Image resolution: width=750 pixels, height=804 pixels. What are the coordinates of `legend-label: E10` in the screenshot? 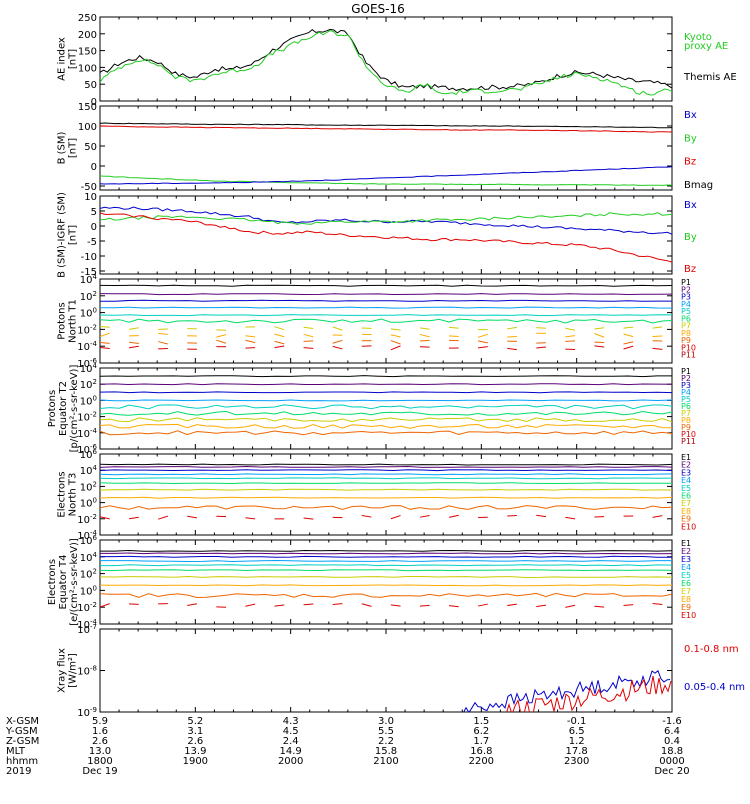 It's located at (688, 615).